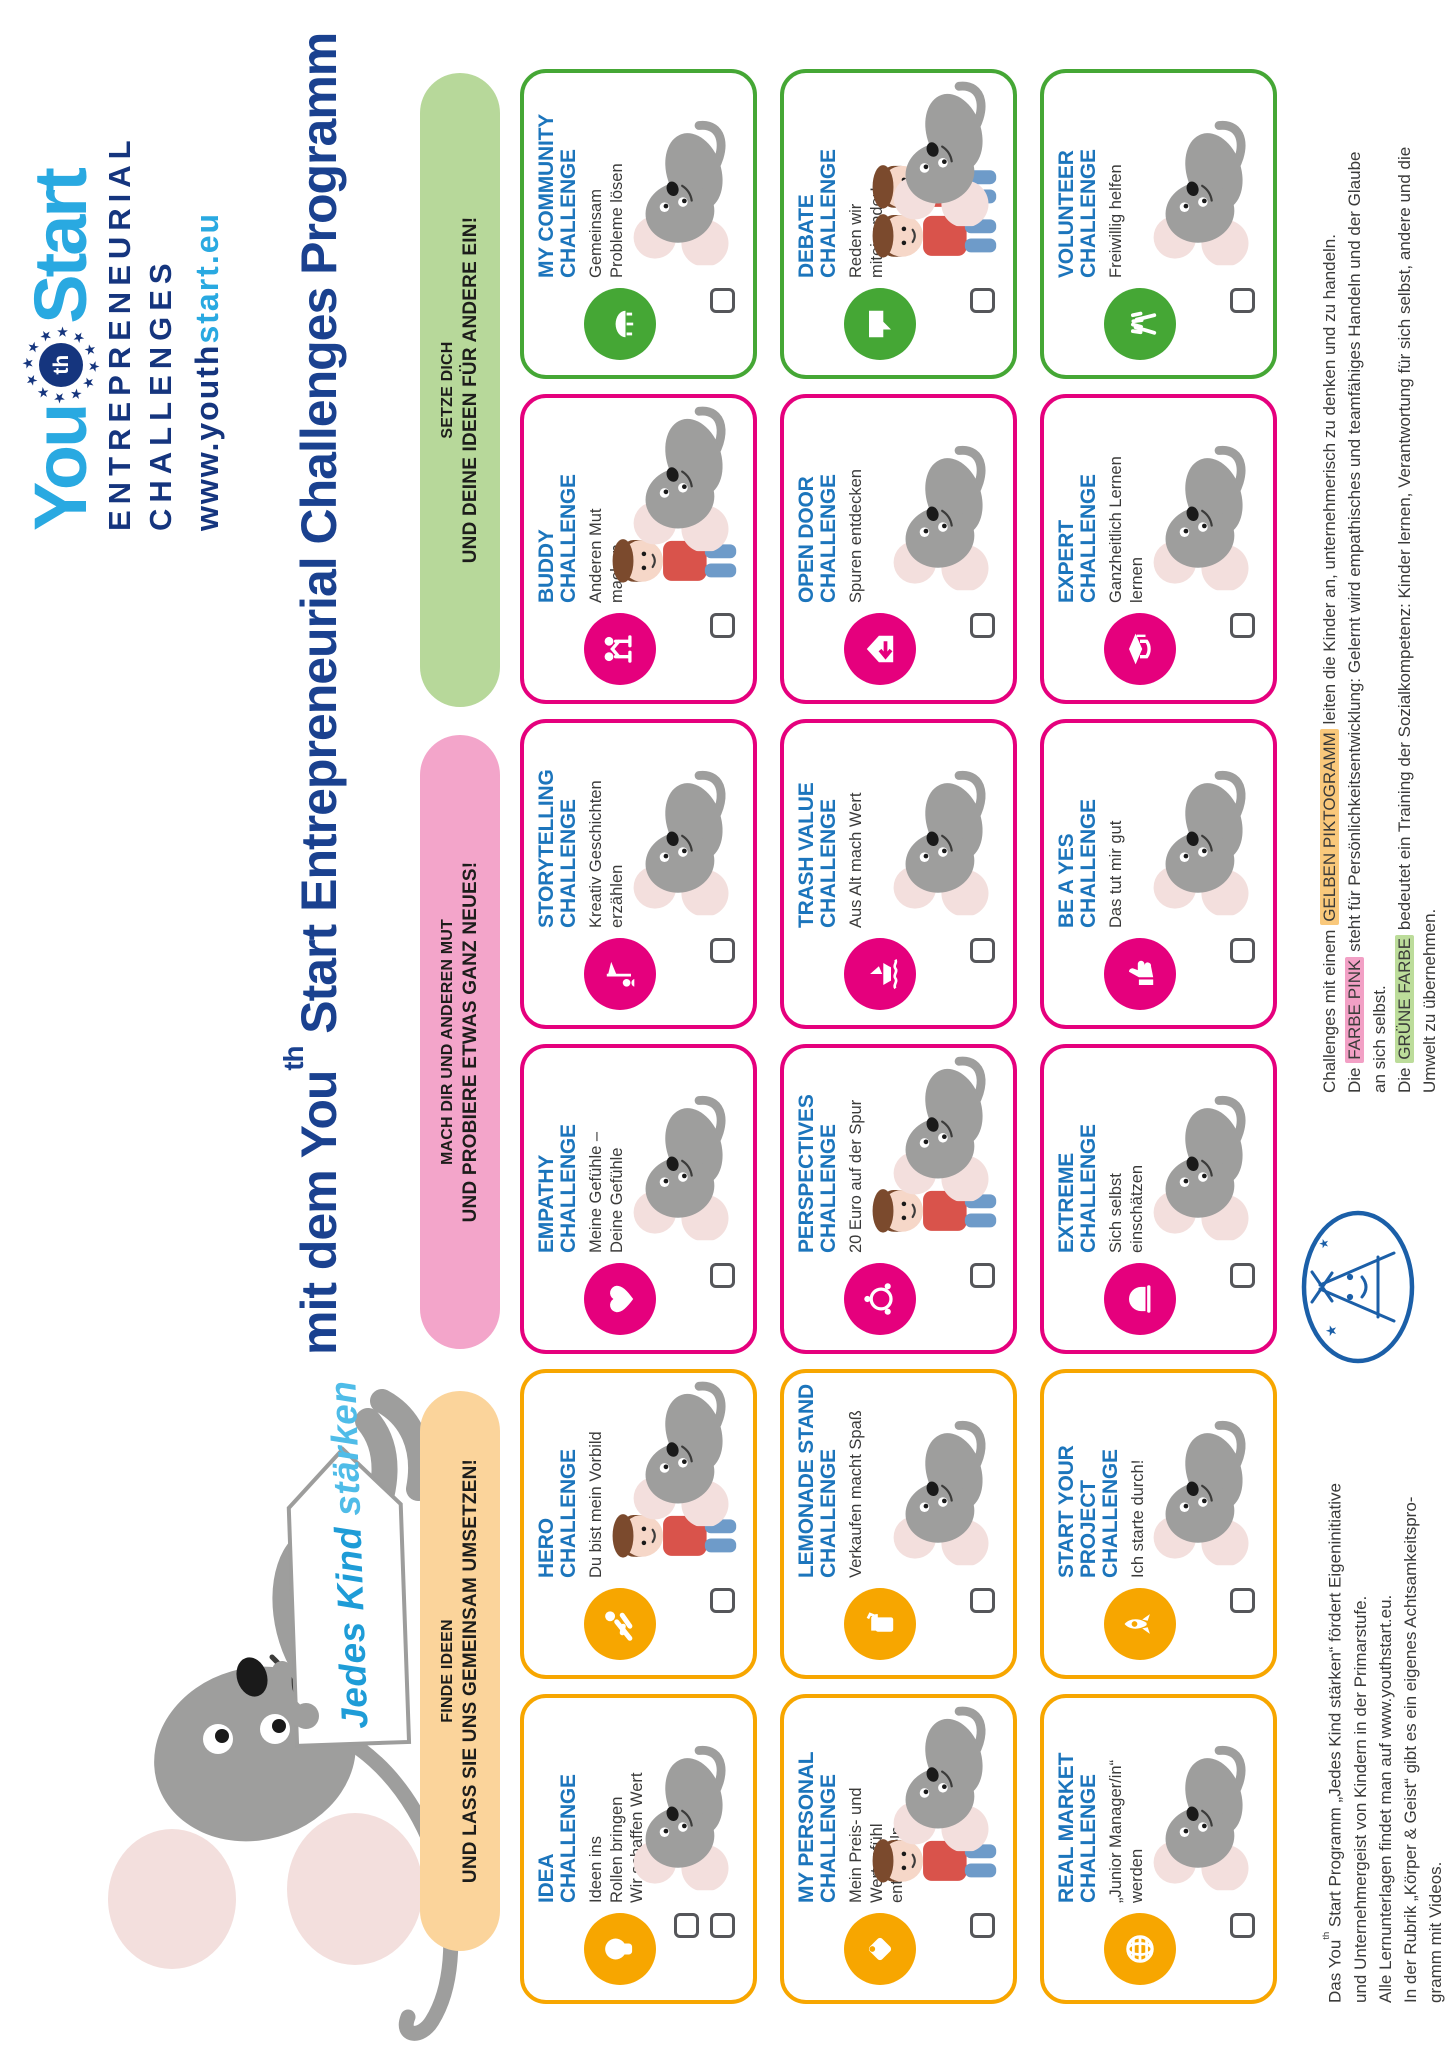 The image size is (1445, 2049). I want to click on section-line1: FINDE IDEEN, so click(447, 1671).